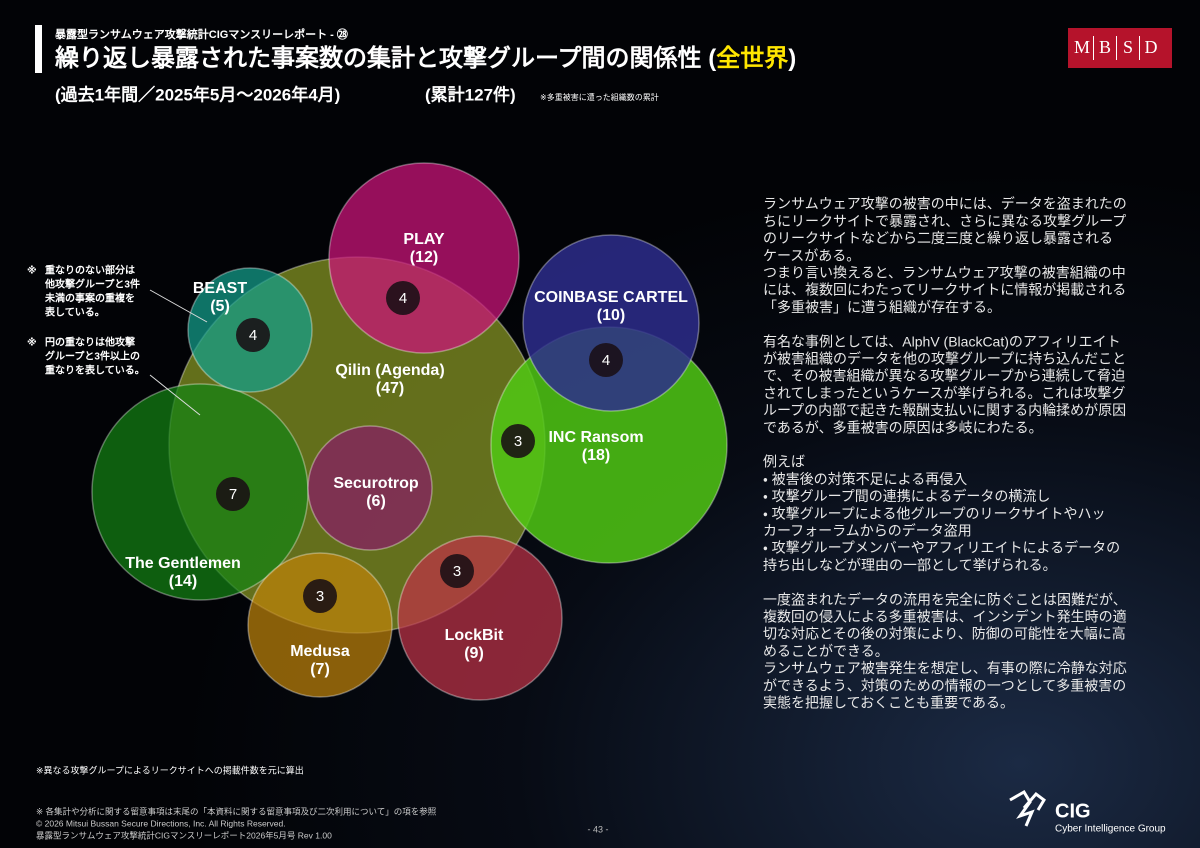  Describe the element at coordinates (390, 388) in the screenshot. I see `group-count: (47)` at that location.